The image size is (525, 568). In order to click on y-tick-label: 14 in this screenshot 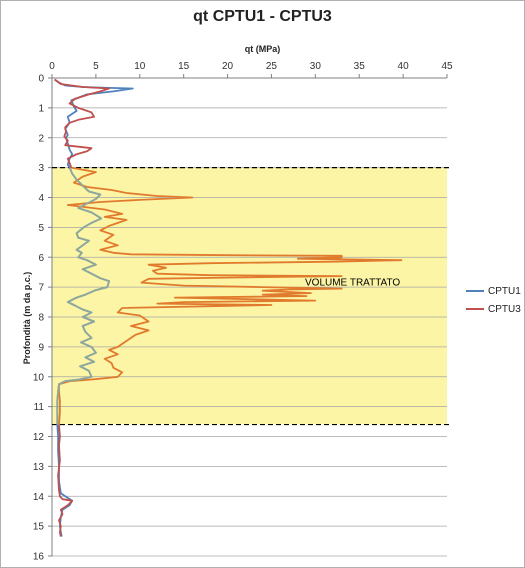, I will do `click(39, 497)`.